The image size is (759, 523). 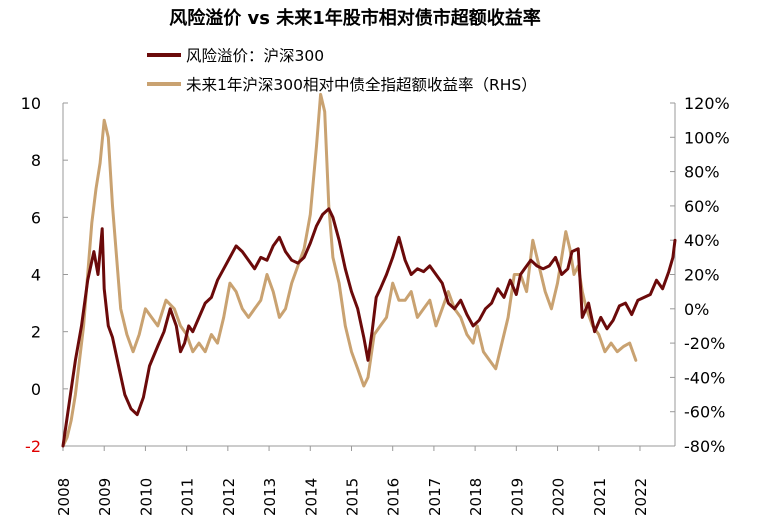 What do you see at coordinates (188, 497) in the screenshot?
I see `x-tick-label: 2011` at bounding box center [188, 497].